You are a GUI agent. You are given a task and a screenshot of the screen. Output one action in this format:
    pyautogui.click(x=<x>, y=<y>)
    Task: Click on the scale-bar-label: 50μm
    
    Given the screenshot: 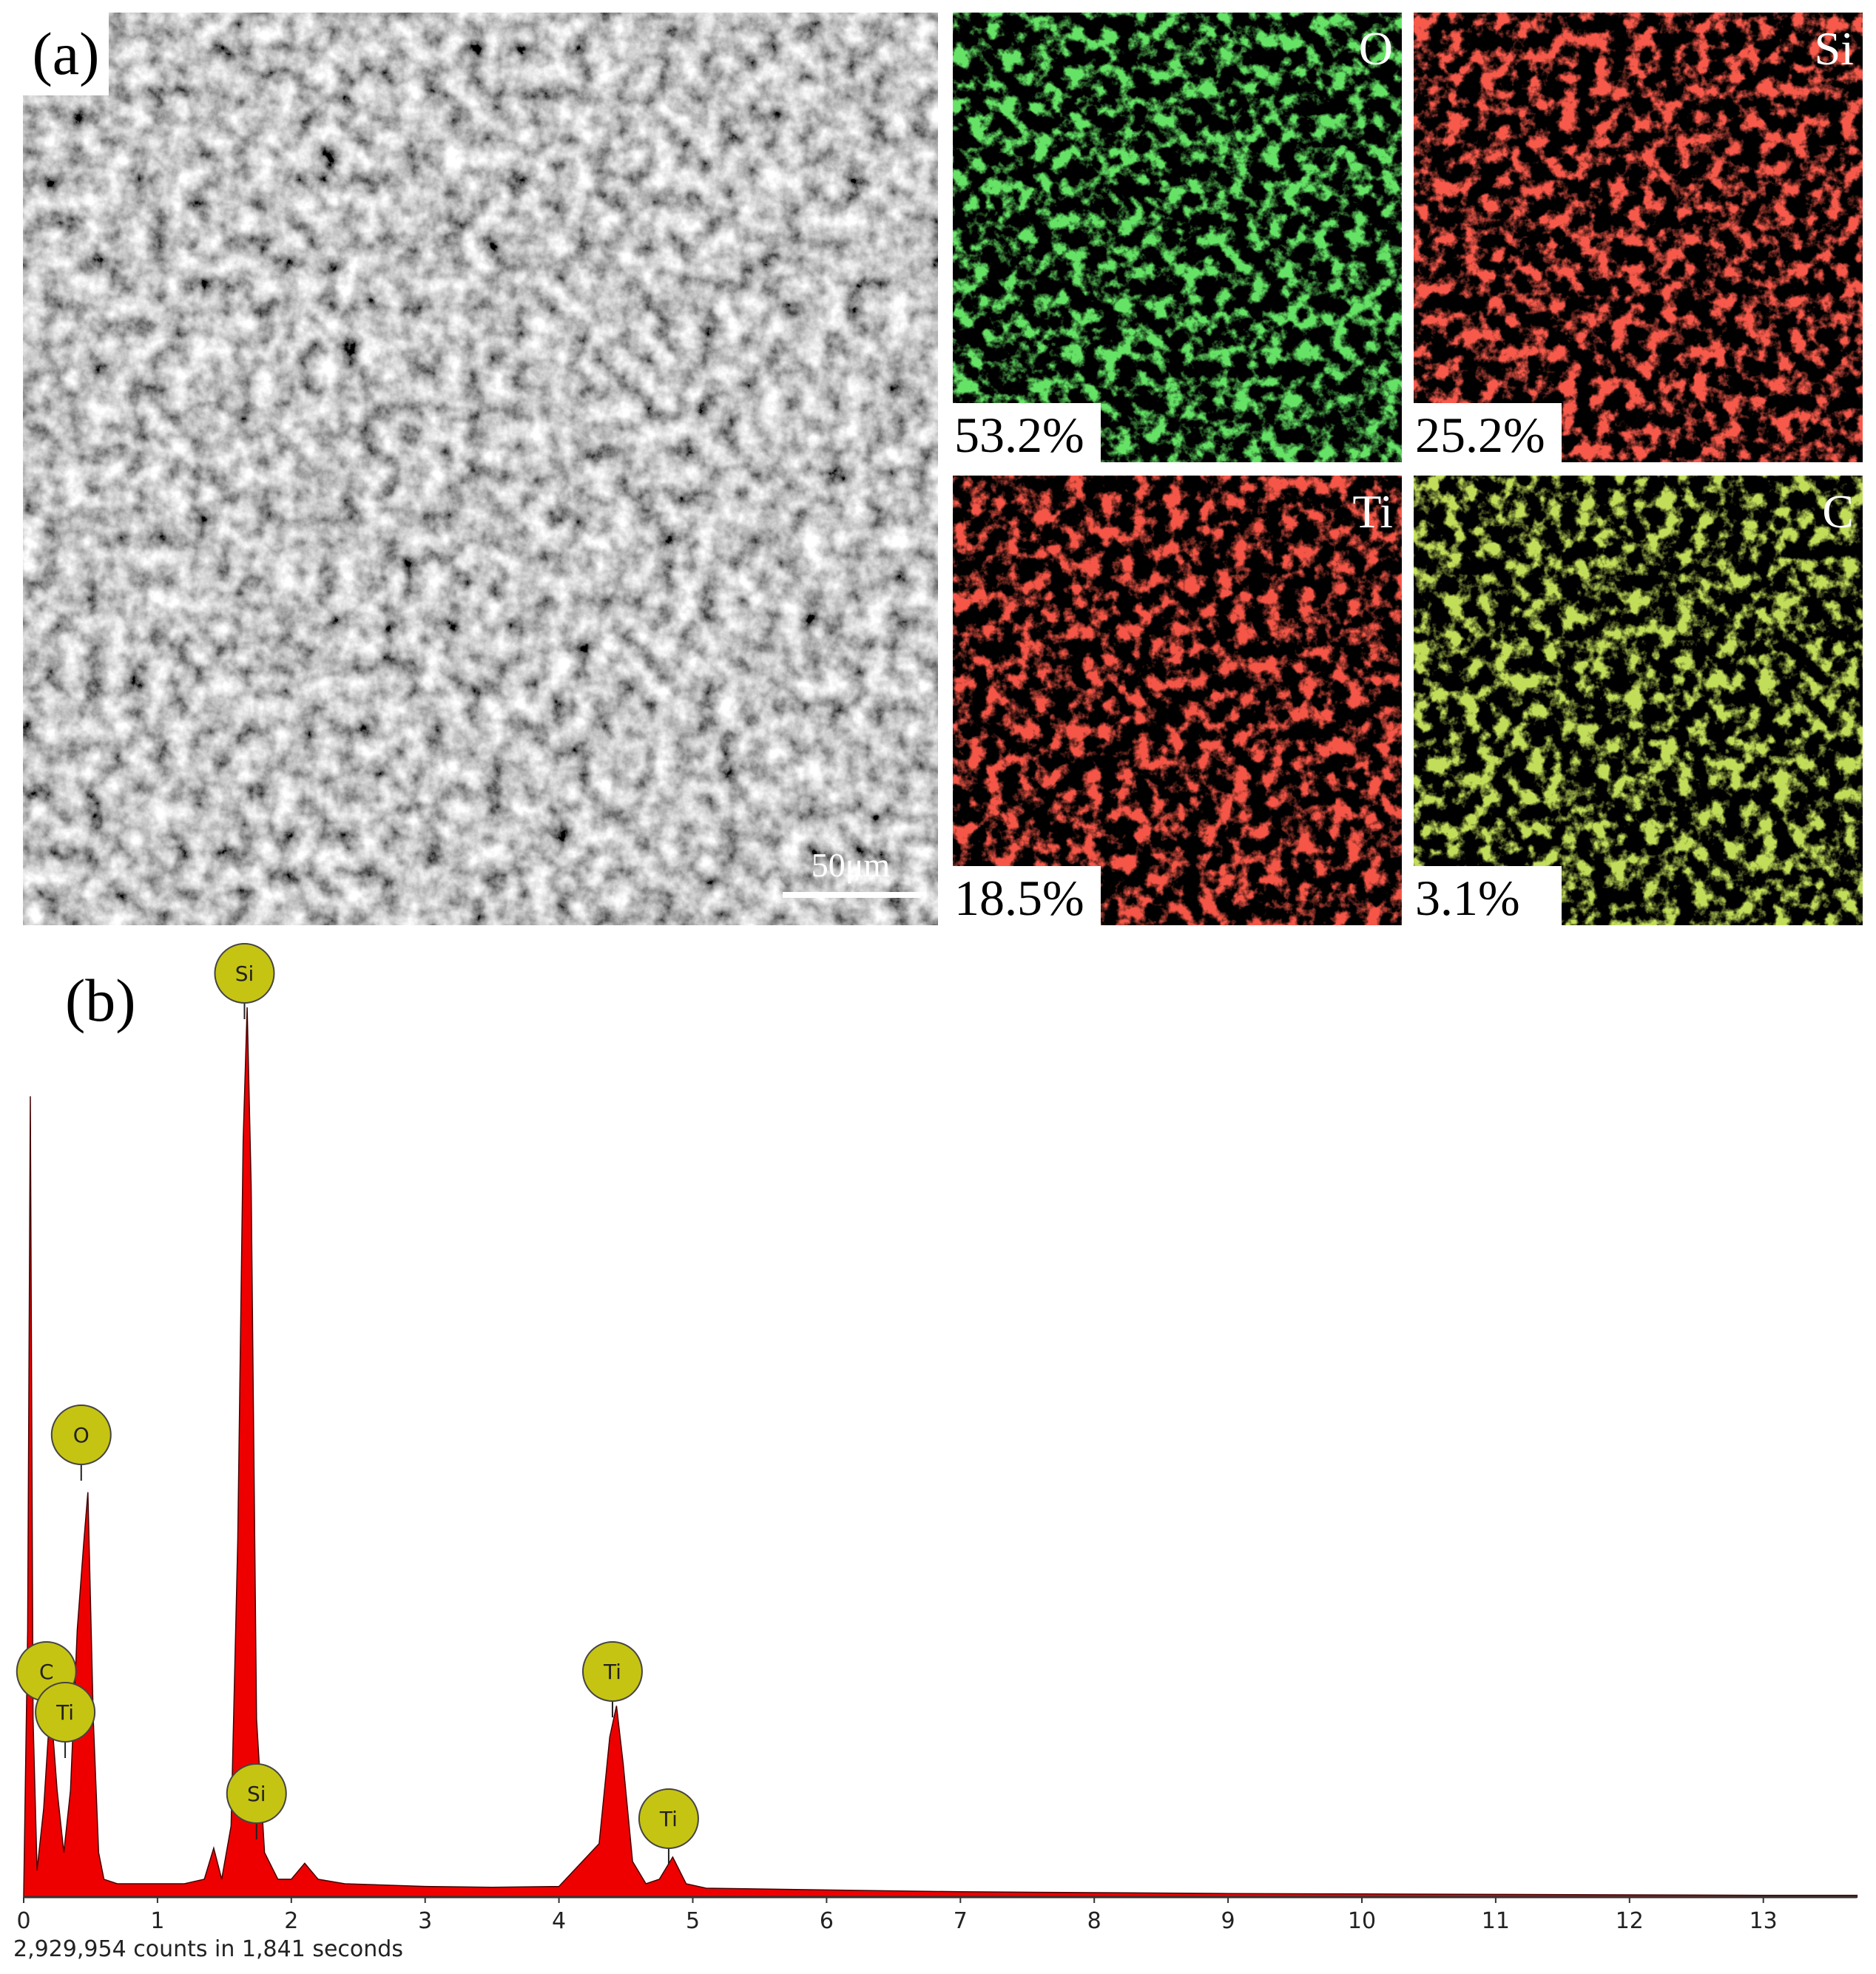 What is the action you would take?
    pyautogui.click(x=851, y=865)
    